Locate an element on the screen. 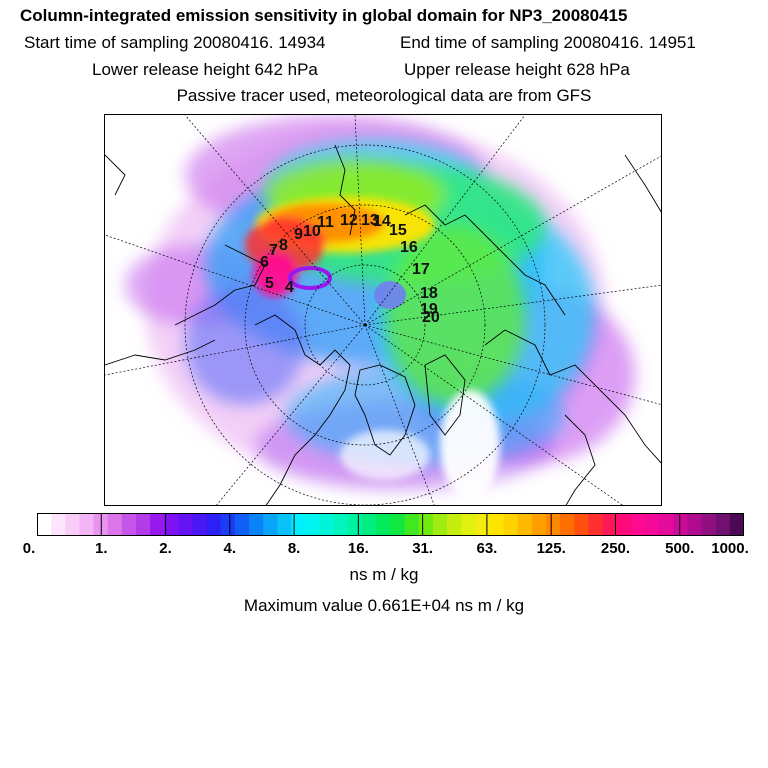 The image size is (768, 768). upper-height-label: Upper release height 628 hPa is located at coordinates (517, 69).